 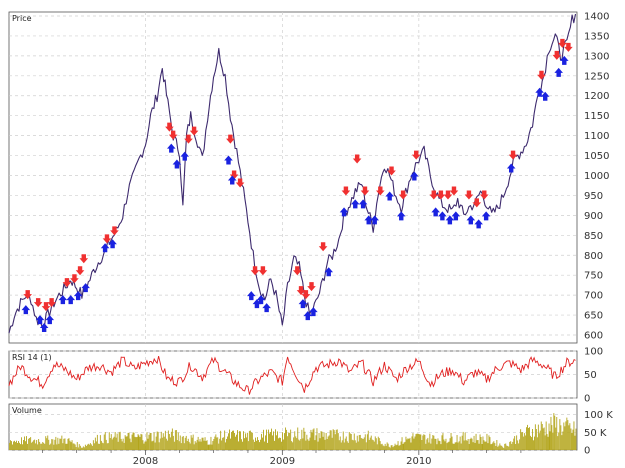 I want to click on price-y-tick-label: 750, so click(x=593, y=276).